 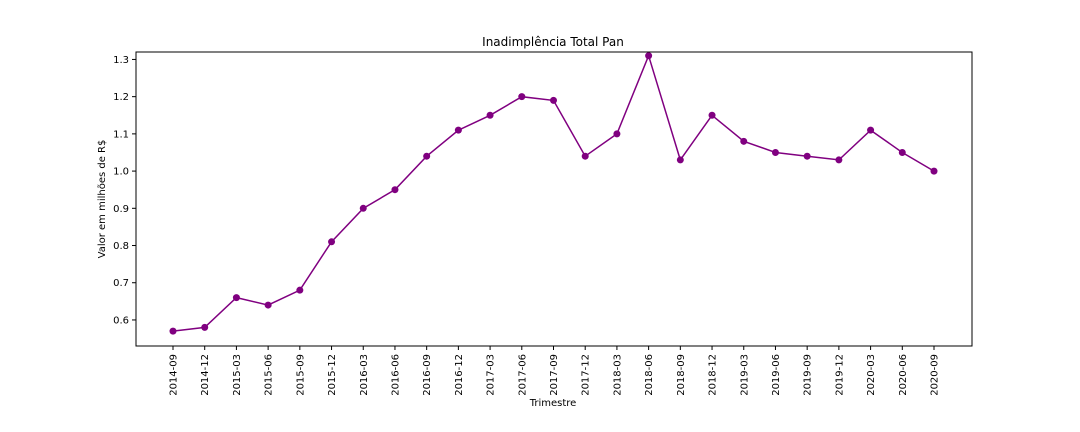 I want to click on y-tick-label: 0.6, so click(x=121, y=320).